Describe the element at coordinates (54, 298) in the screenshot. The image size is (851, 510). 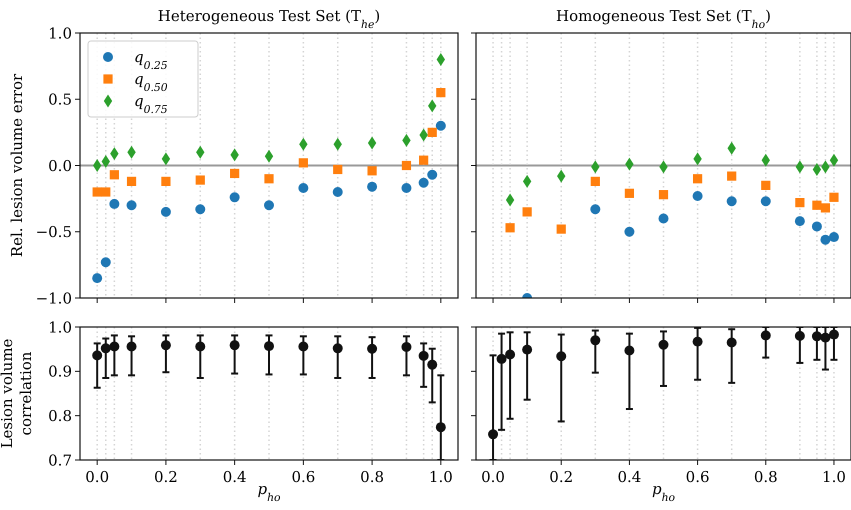
I see `y-tick-label: −1.0` at that location.